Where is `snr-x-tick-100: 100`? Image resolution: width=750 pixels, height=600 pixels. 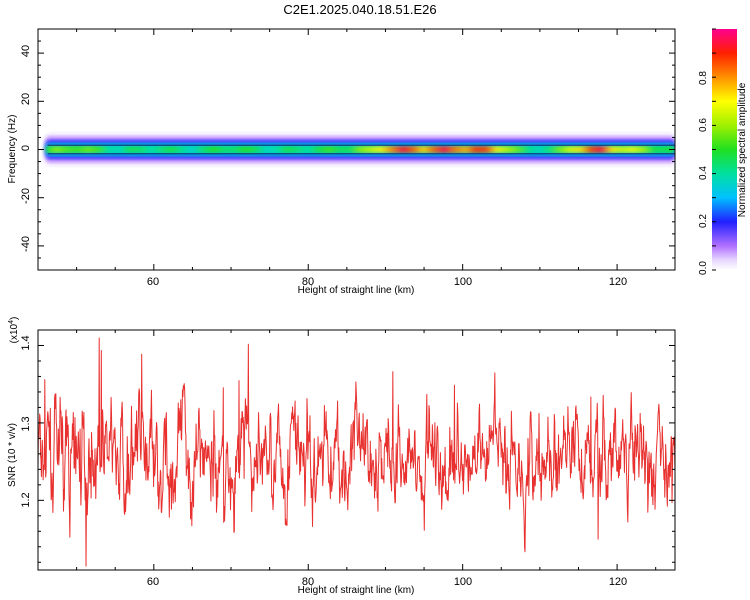 snr-x-tick-100: 100 is located at coordinates (463, 582).